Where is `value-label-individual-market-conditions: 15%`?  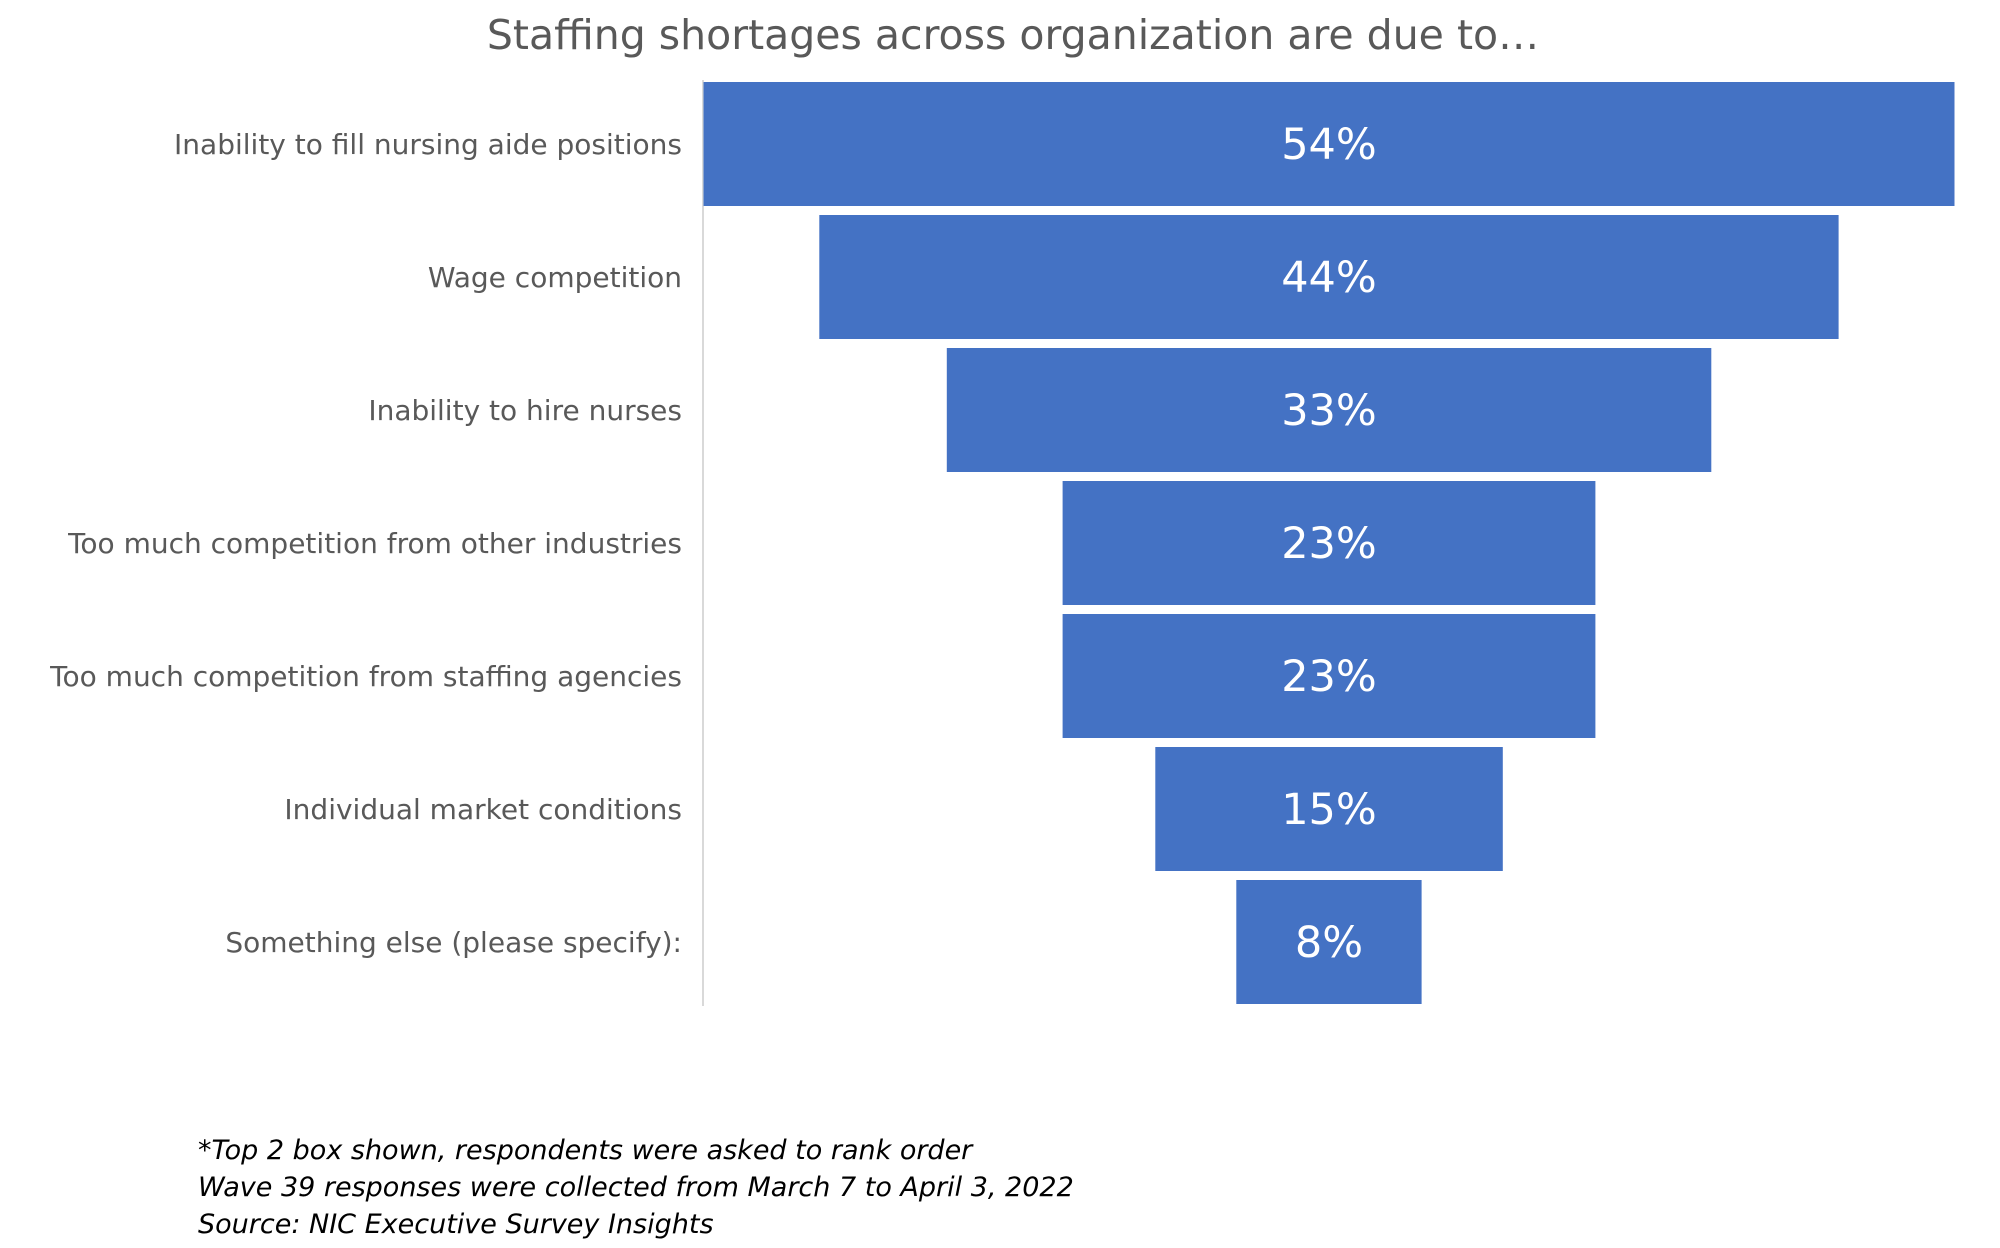 value-label-individual-market-conditions: 15% is located at coordinates (1329, 810).